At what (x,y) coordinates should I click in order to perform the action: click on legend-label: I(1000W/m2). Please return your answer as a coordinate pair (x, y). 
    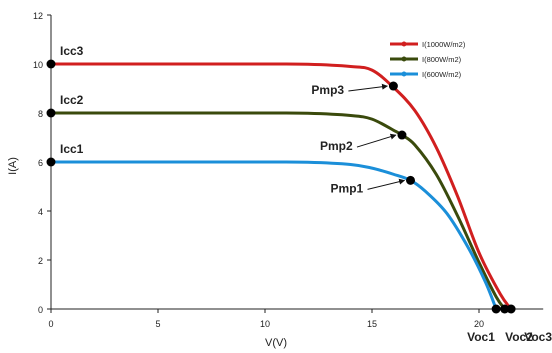
    Looking at the image, I should click on (444, 44).